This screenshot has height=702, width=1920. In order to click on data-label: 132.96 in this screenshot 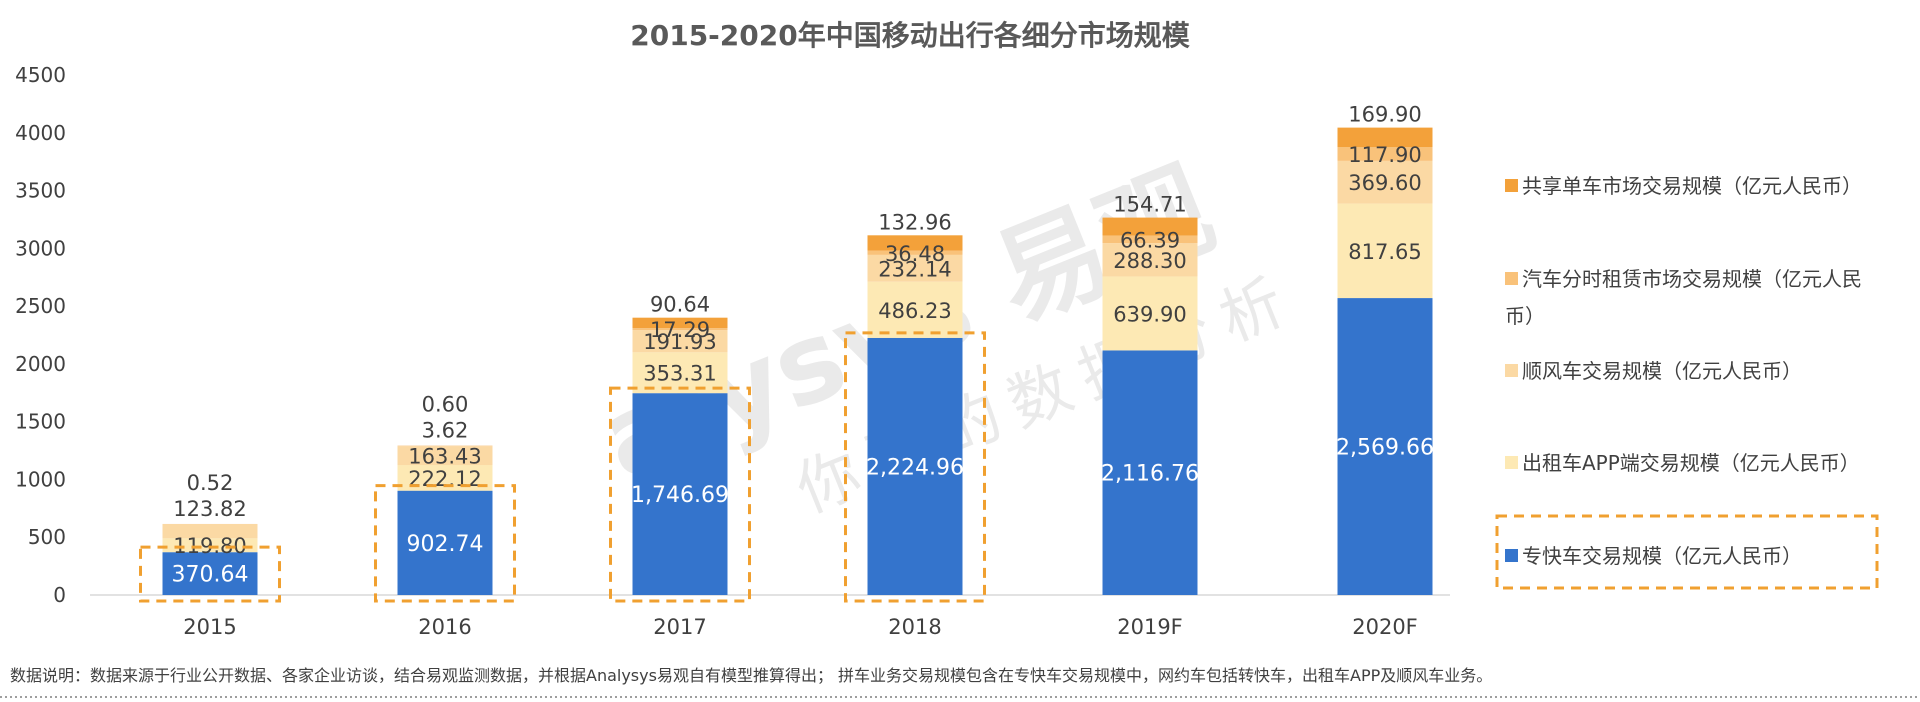, I will do `click(914, 222)`.